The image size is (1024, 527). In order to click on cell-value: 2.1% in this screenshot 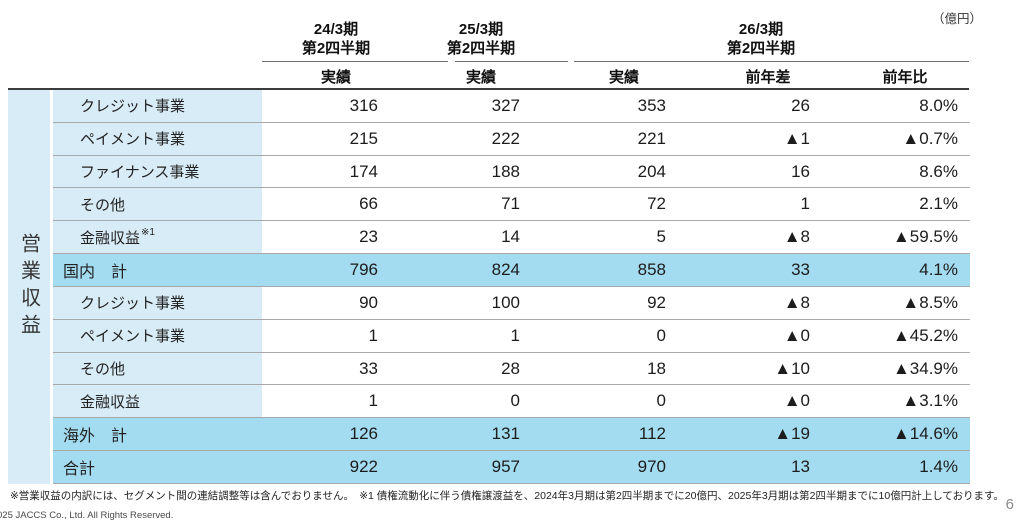, I will do `click(938, 204)`.